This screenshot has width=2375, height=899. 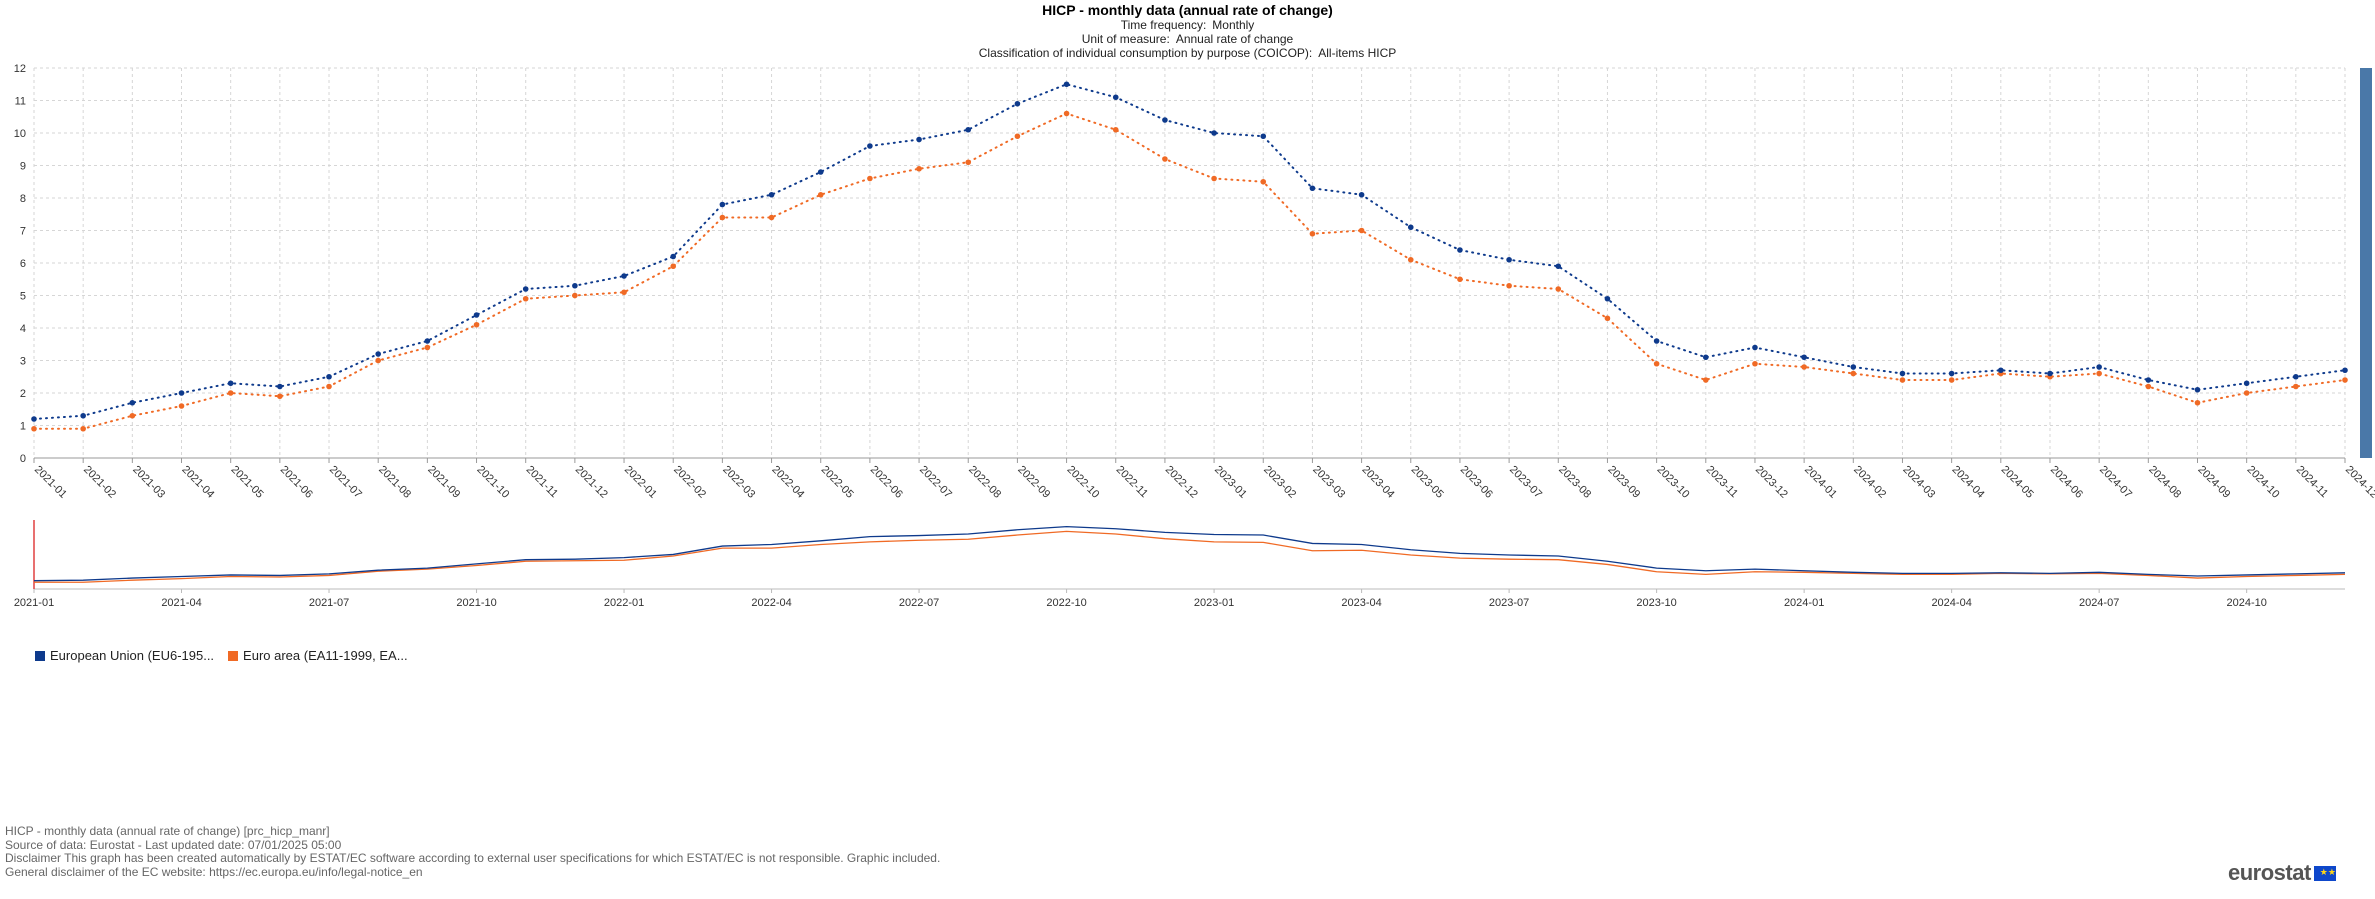 What do you see at coordinates (1328, 482) in the screenshot?
I see `x-tick-label: 2023-03` at bounding box center [1328, 482].